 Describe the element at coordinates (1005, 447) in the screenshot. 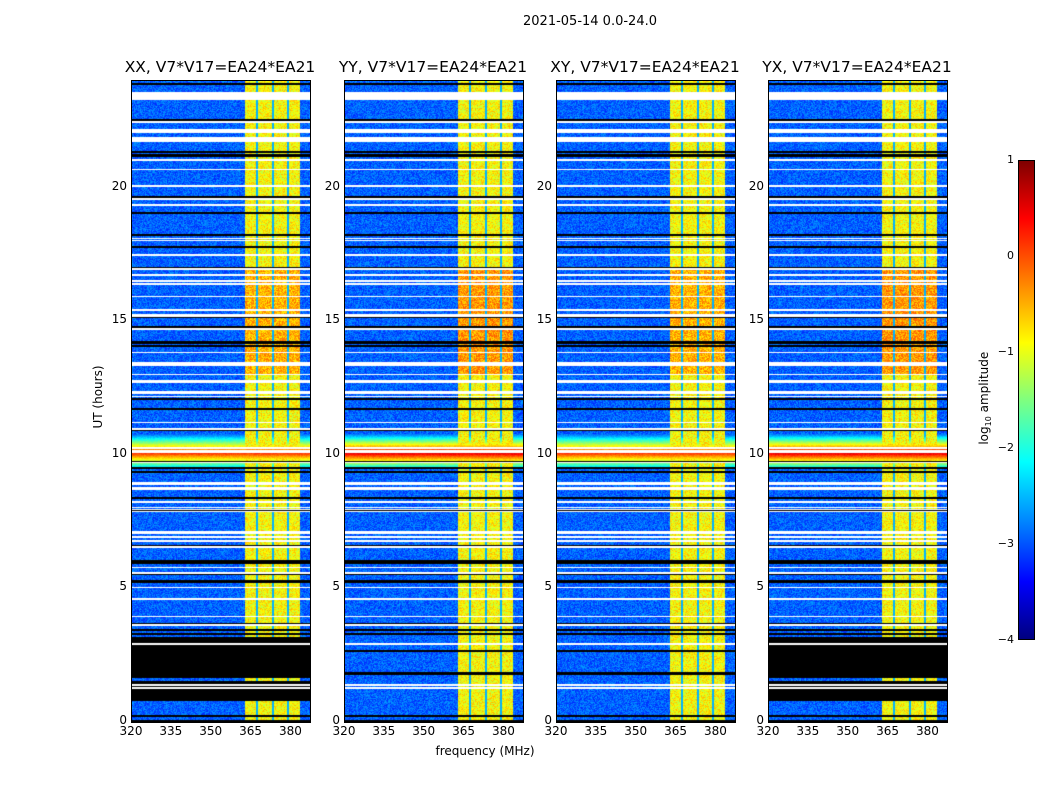

I see `colorbar-tick-label: −2` at that location.